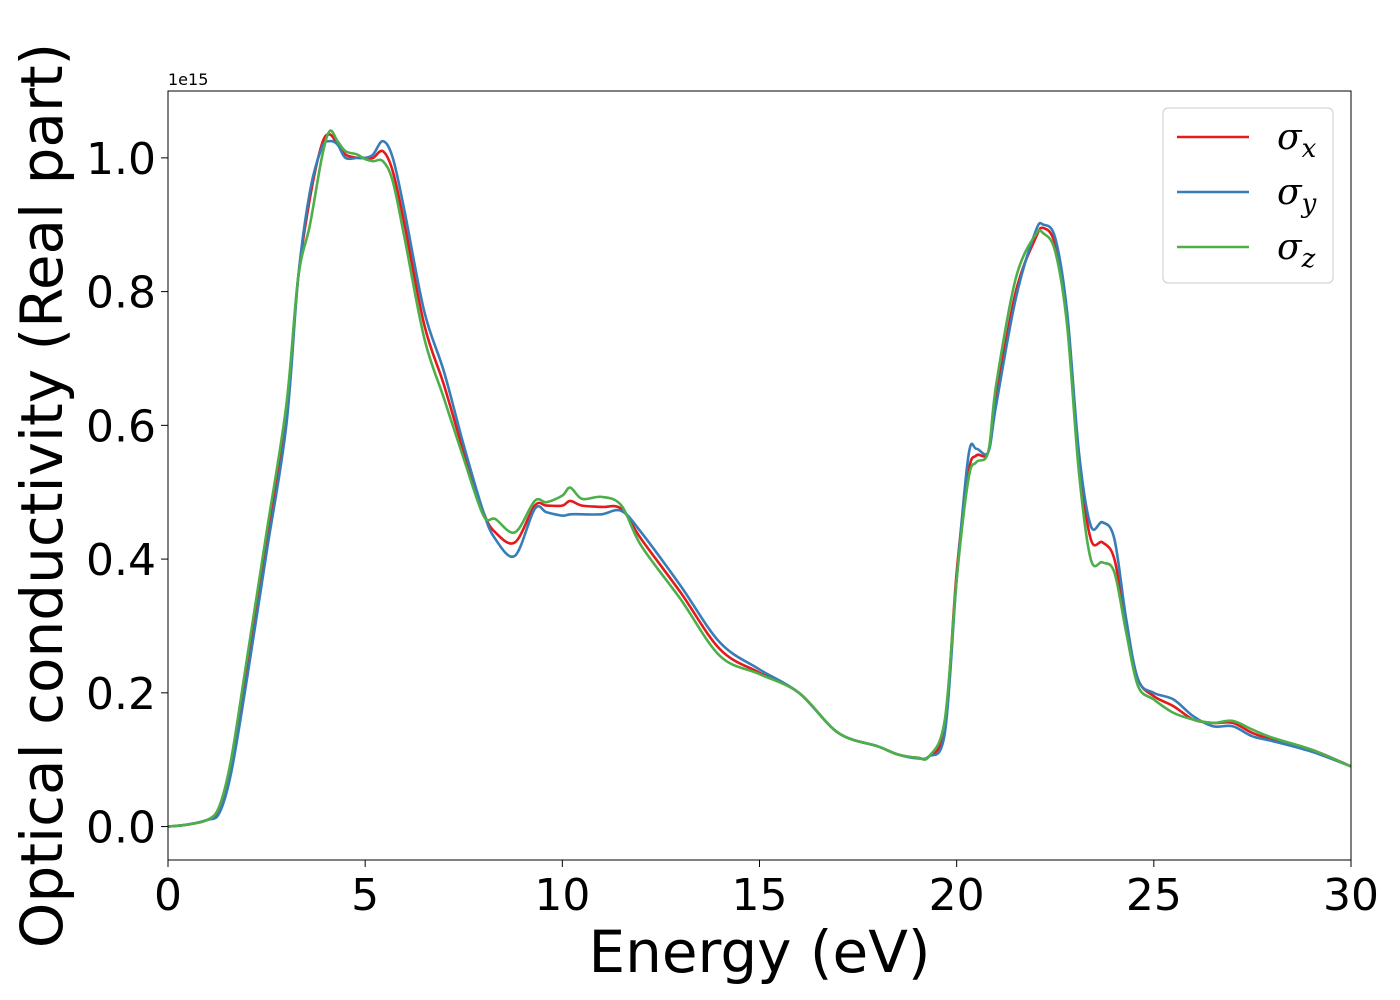  I want to click on legend-label: σx, so click(1297, 140).